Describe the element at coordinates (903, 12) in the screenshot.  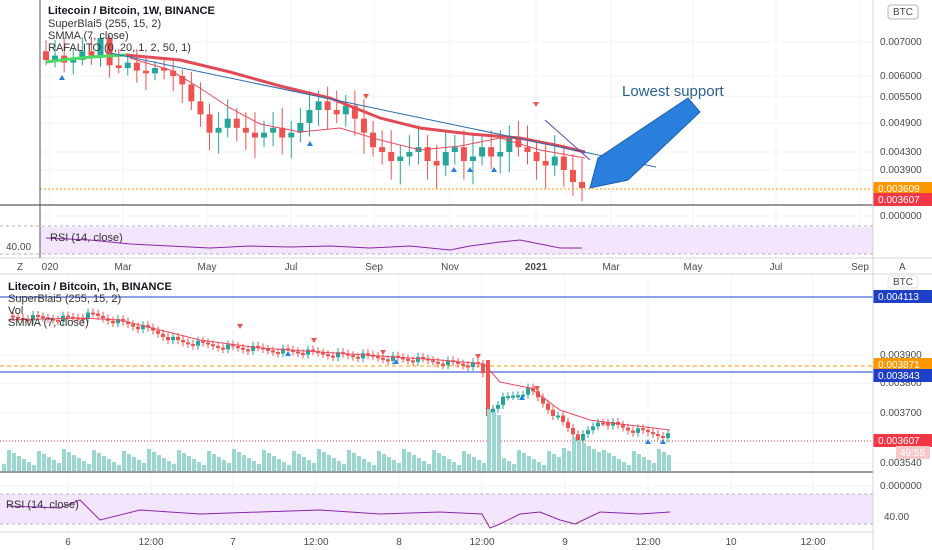
I see `top-currency-badge` at that location.